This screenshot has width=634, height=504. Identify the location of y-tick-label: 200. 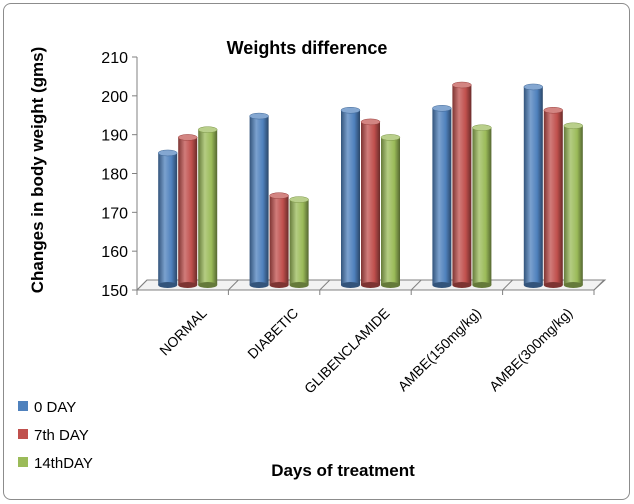
(114, 97).